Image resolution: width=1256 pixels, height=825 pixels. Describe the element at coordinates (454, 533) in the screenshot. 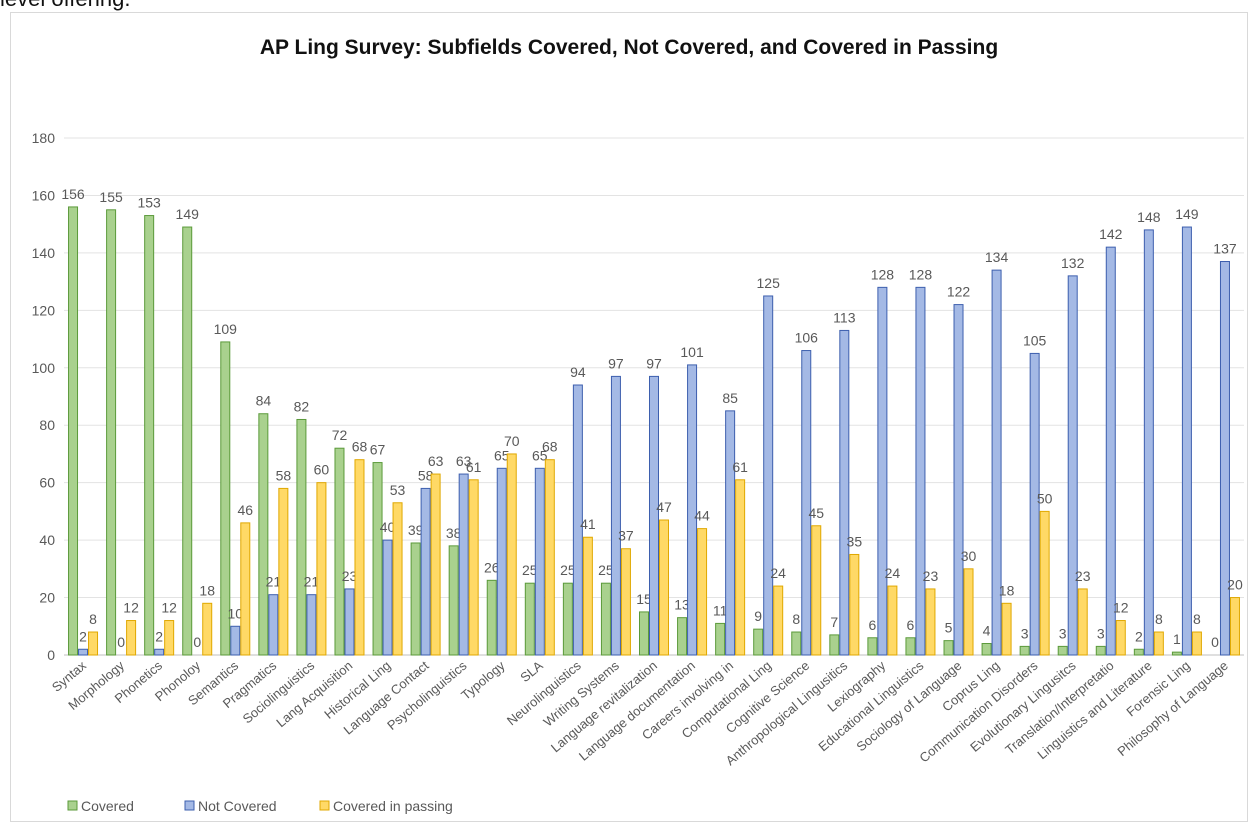

I see `data-label: 38` at that location.